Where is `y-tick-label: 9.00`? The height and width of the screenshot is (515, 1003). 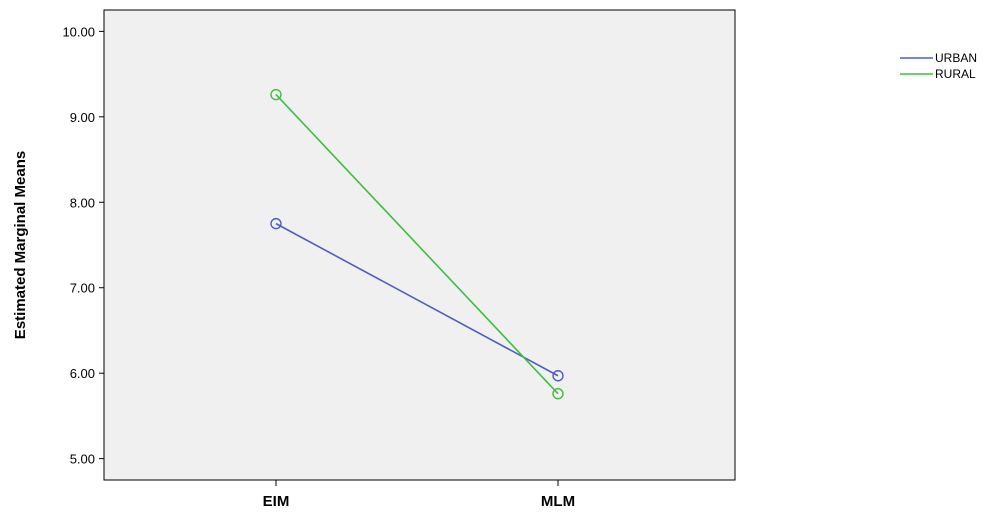
y-tick-label: 9.00 is located at coordinates (82, 117).